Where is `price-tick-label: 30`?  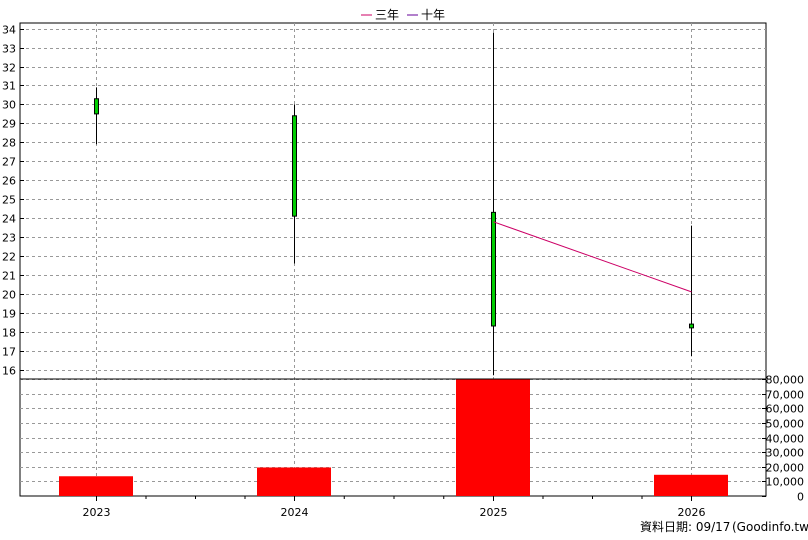 price-tick-label: 30 is located at coordinates (9, 105).